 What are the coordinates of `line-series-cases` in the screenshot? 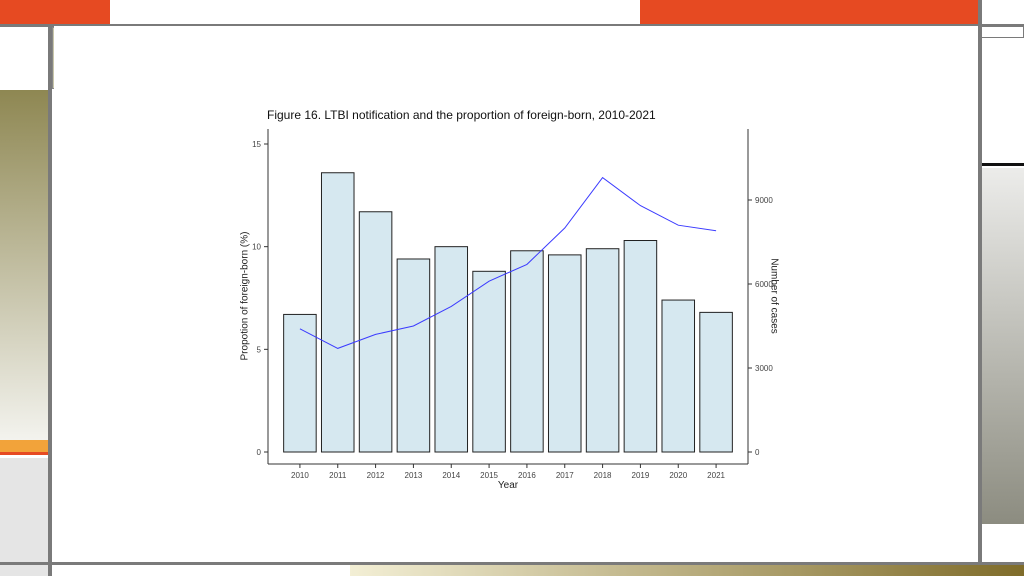 It's located at (508, 262).